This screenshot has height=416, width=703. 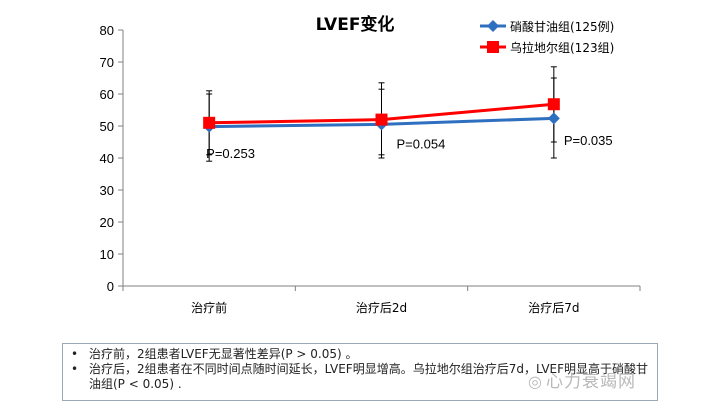 What do you see at coordinates (107, 126) in the screenshot?
I see `y-tick-label: 50` at bounding box center [107, 126].